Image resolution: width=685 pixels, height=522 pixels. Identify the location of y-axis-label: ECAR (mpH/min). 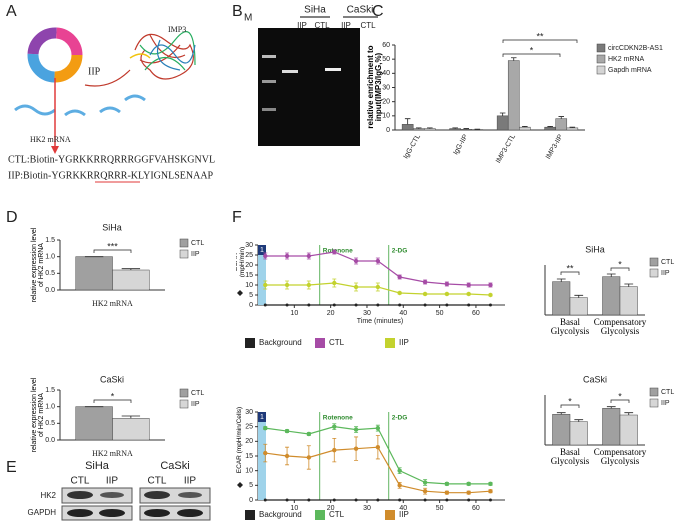
(240, 262).